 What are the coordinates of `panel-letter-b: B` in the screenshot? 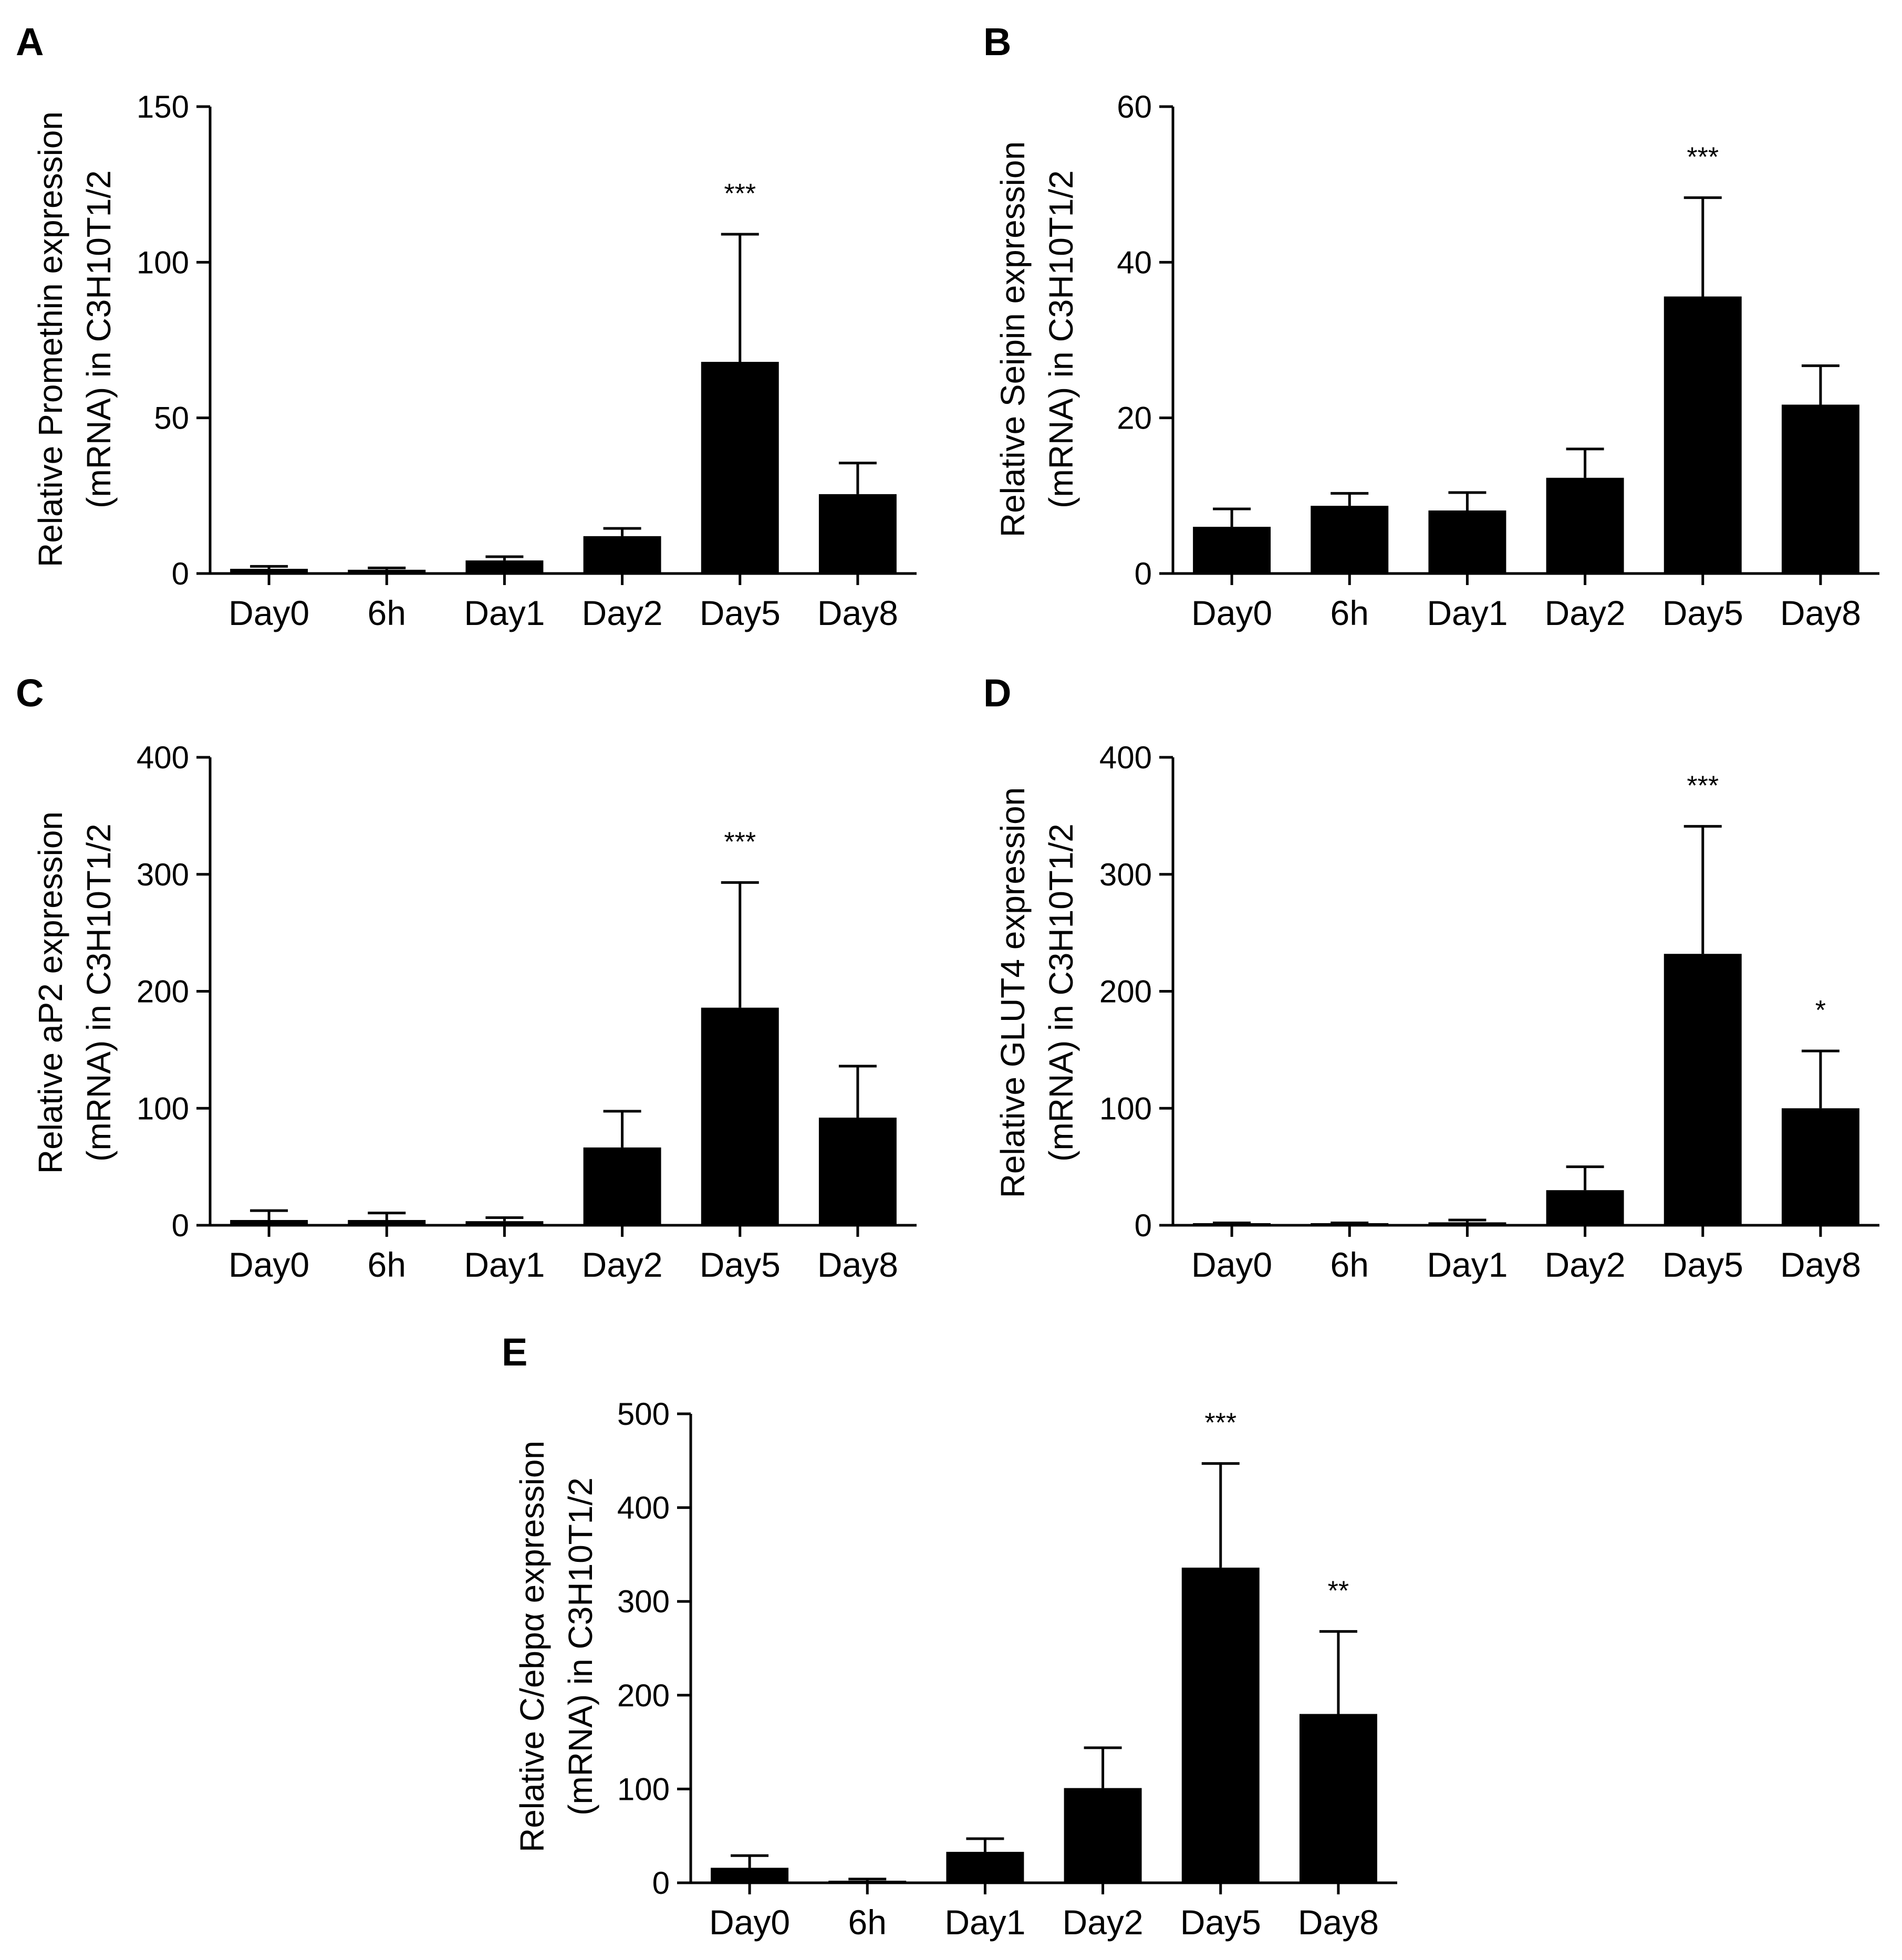 It's located at (997, 42).